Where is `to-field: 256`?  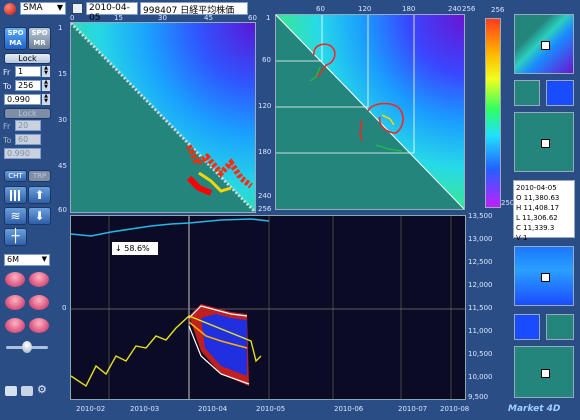
to-field: 256 is located at coordinates (28, 85).